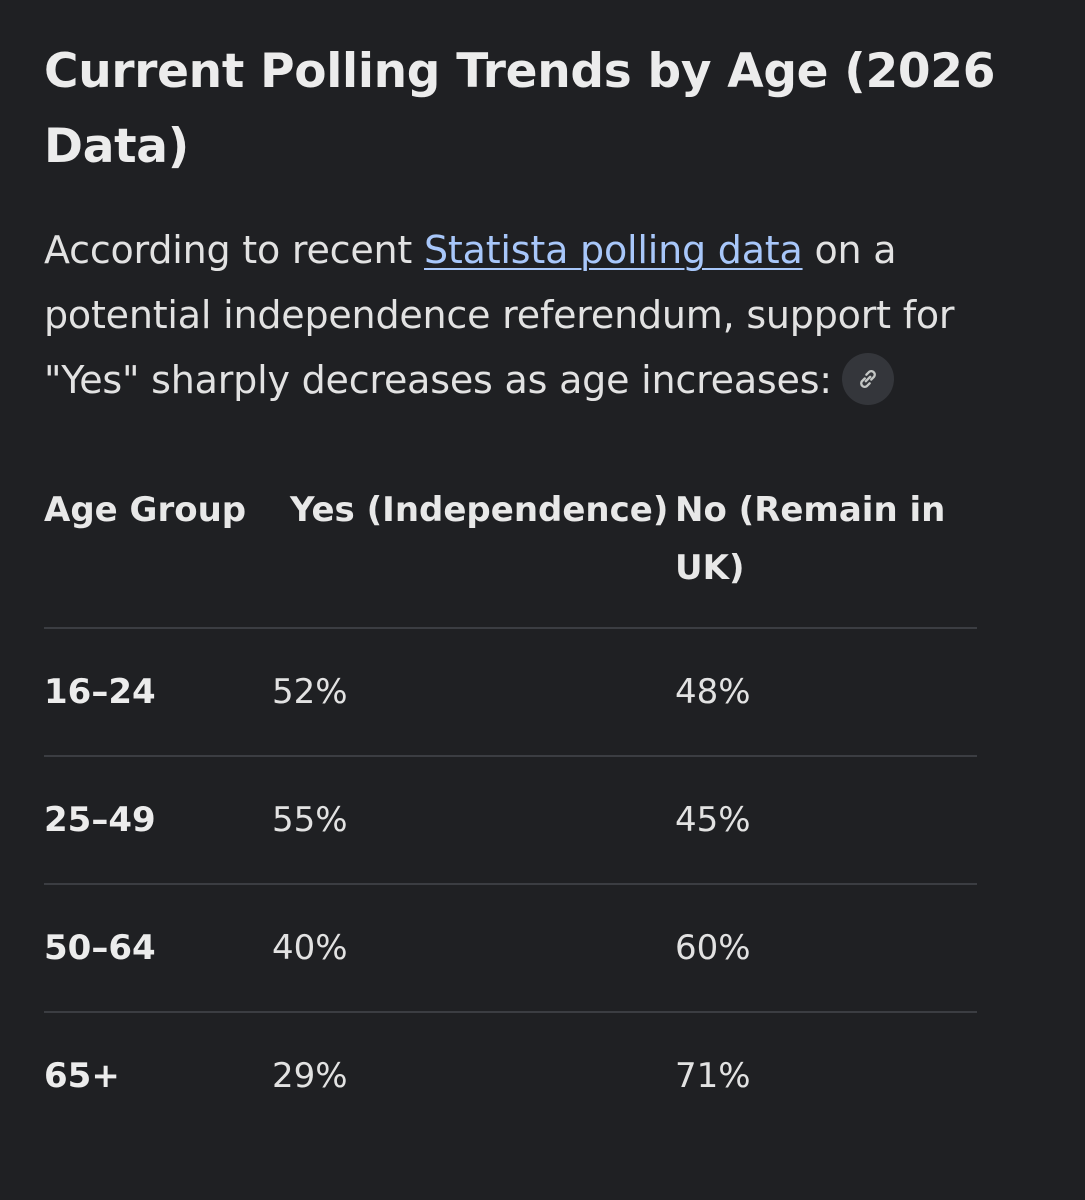 This screenshot has height=1200, width=1085. I want to click on yes-cell: 29%, so click(464, 1075).